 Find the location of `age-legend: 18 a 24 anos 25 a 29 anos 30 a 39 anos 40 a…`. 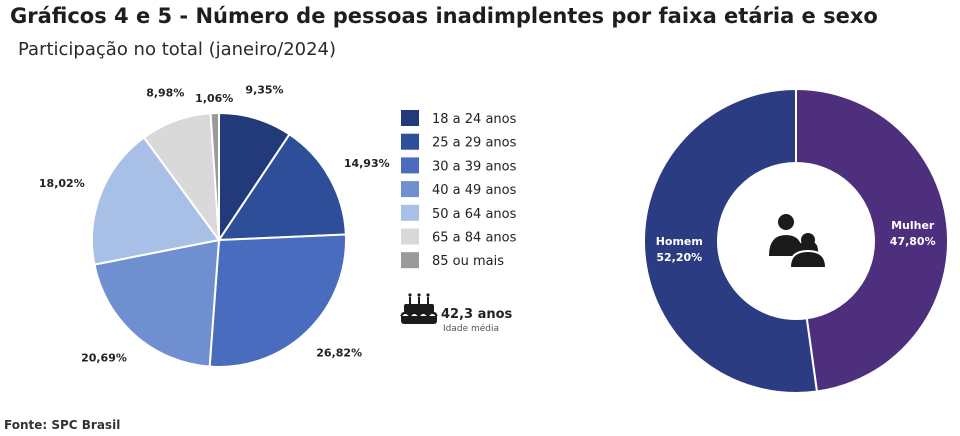

age-legend: 18 a 24 anos 25 a 29 anos 30 a 39 anos 40 a… is located at coordinates (459, 189).